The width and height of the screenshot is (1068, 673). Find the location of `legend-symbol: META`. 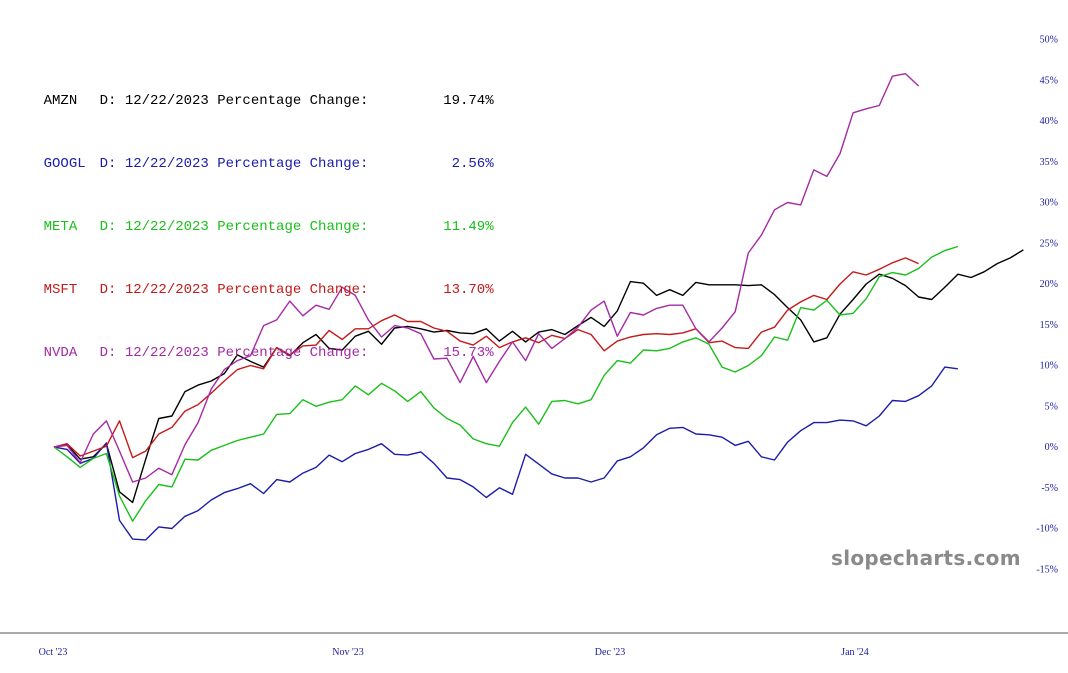

legend-symbol: META is located at coordinates (60, 227).